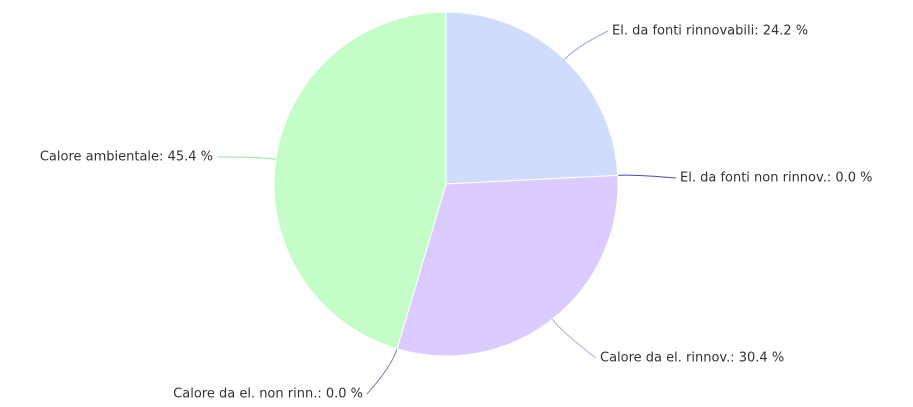 The width and height of the screenshot is (913, 407). What do you see at coordinates (268, 394) in the screenshot?
I see `data-label: Calore da el. non rinn.: 0.0 %` at bounding box center [268, 394].